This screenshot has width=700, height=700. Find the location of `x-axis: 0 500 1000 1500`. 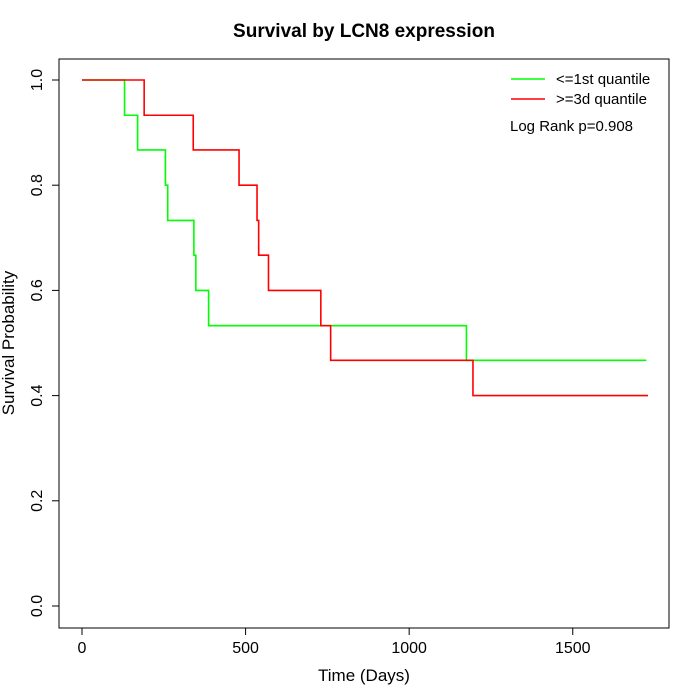

x-axis: 0 500 1000 1500 is located at coordinates (334, 642).